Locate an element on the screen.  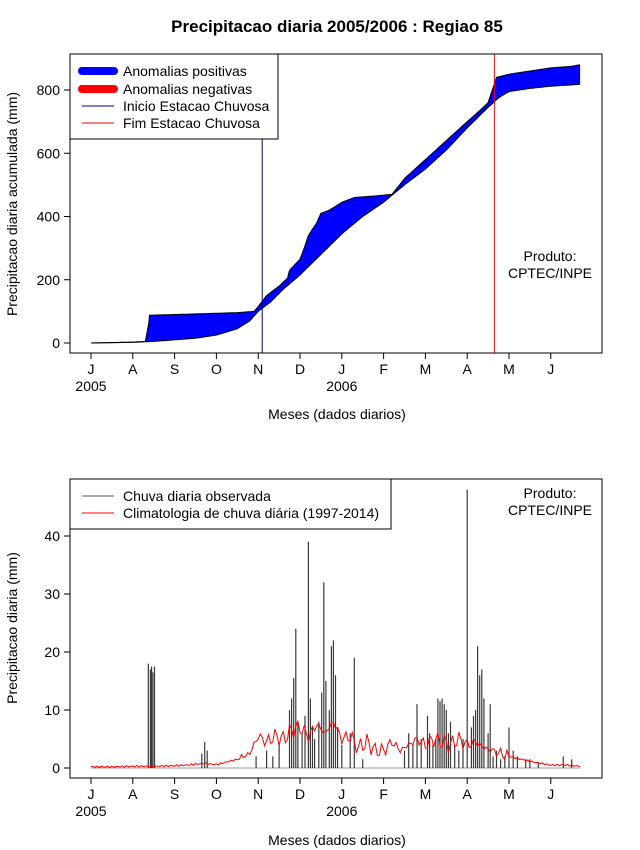
y-tick-label: 40 is located at coordinates (52, 536).